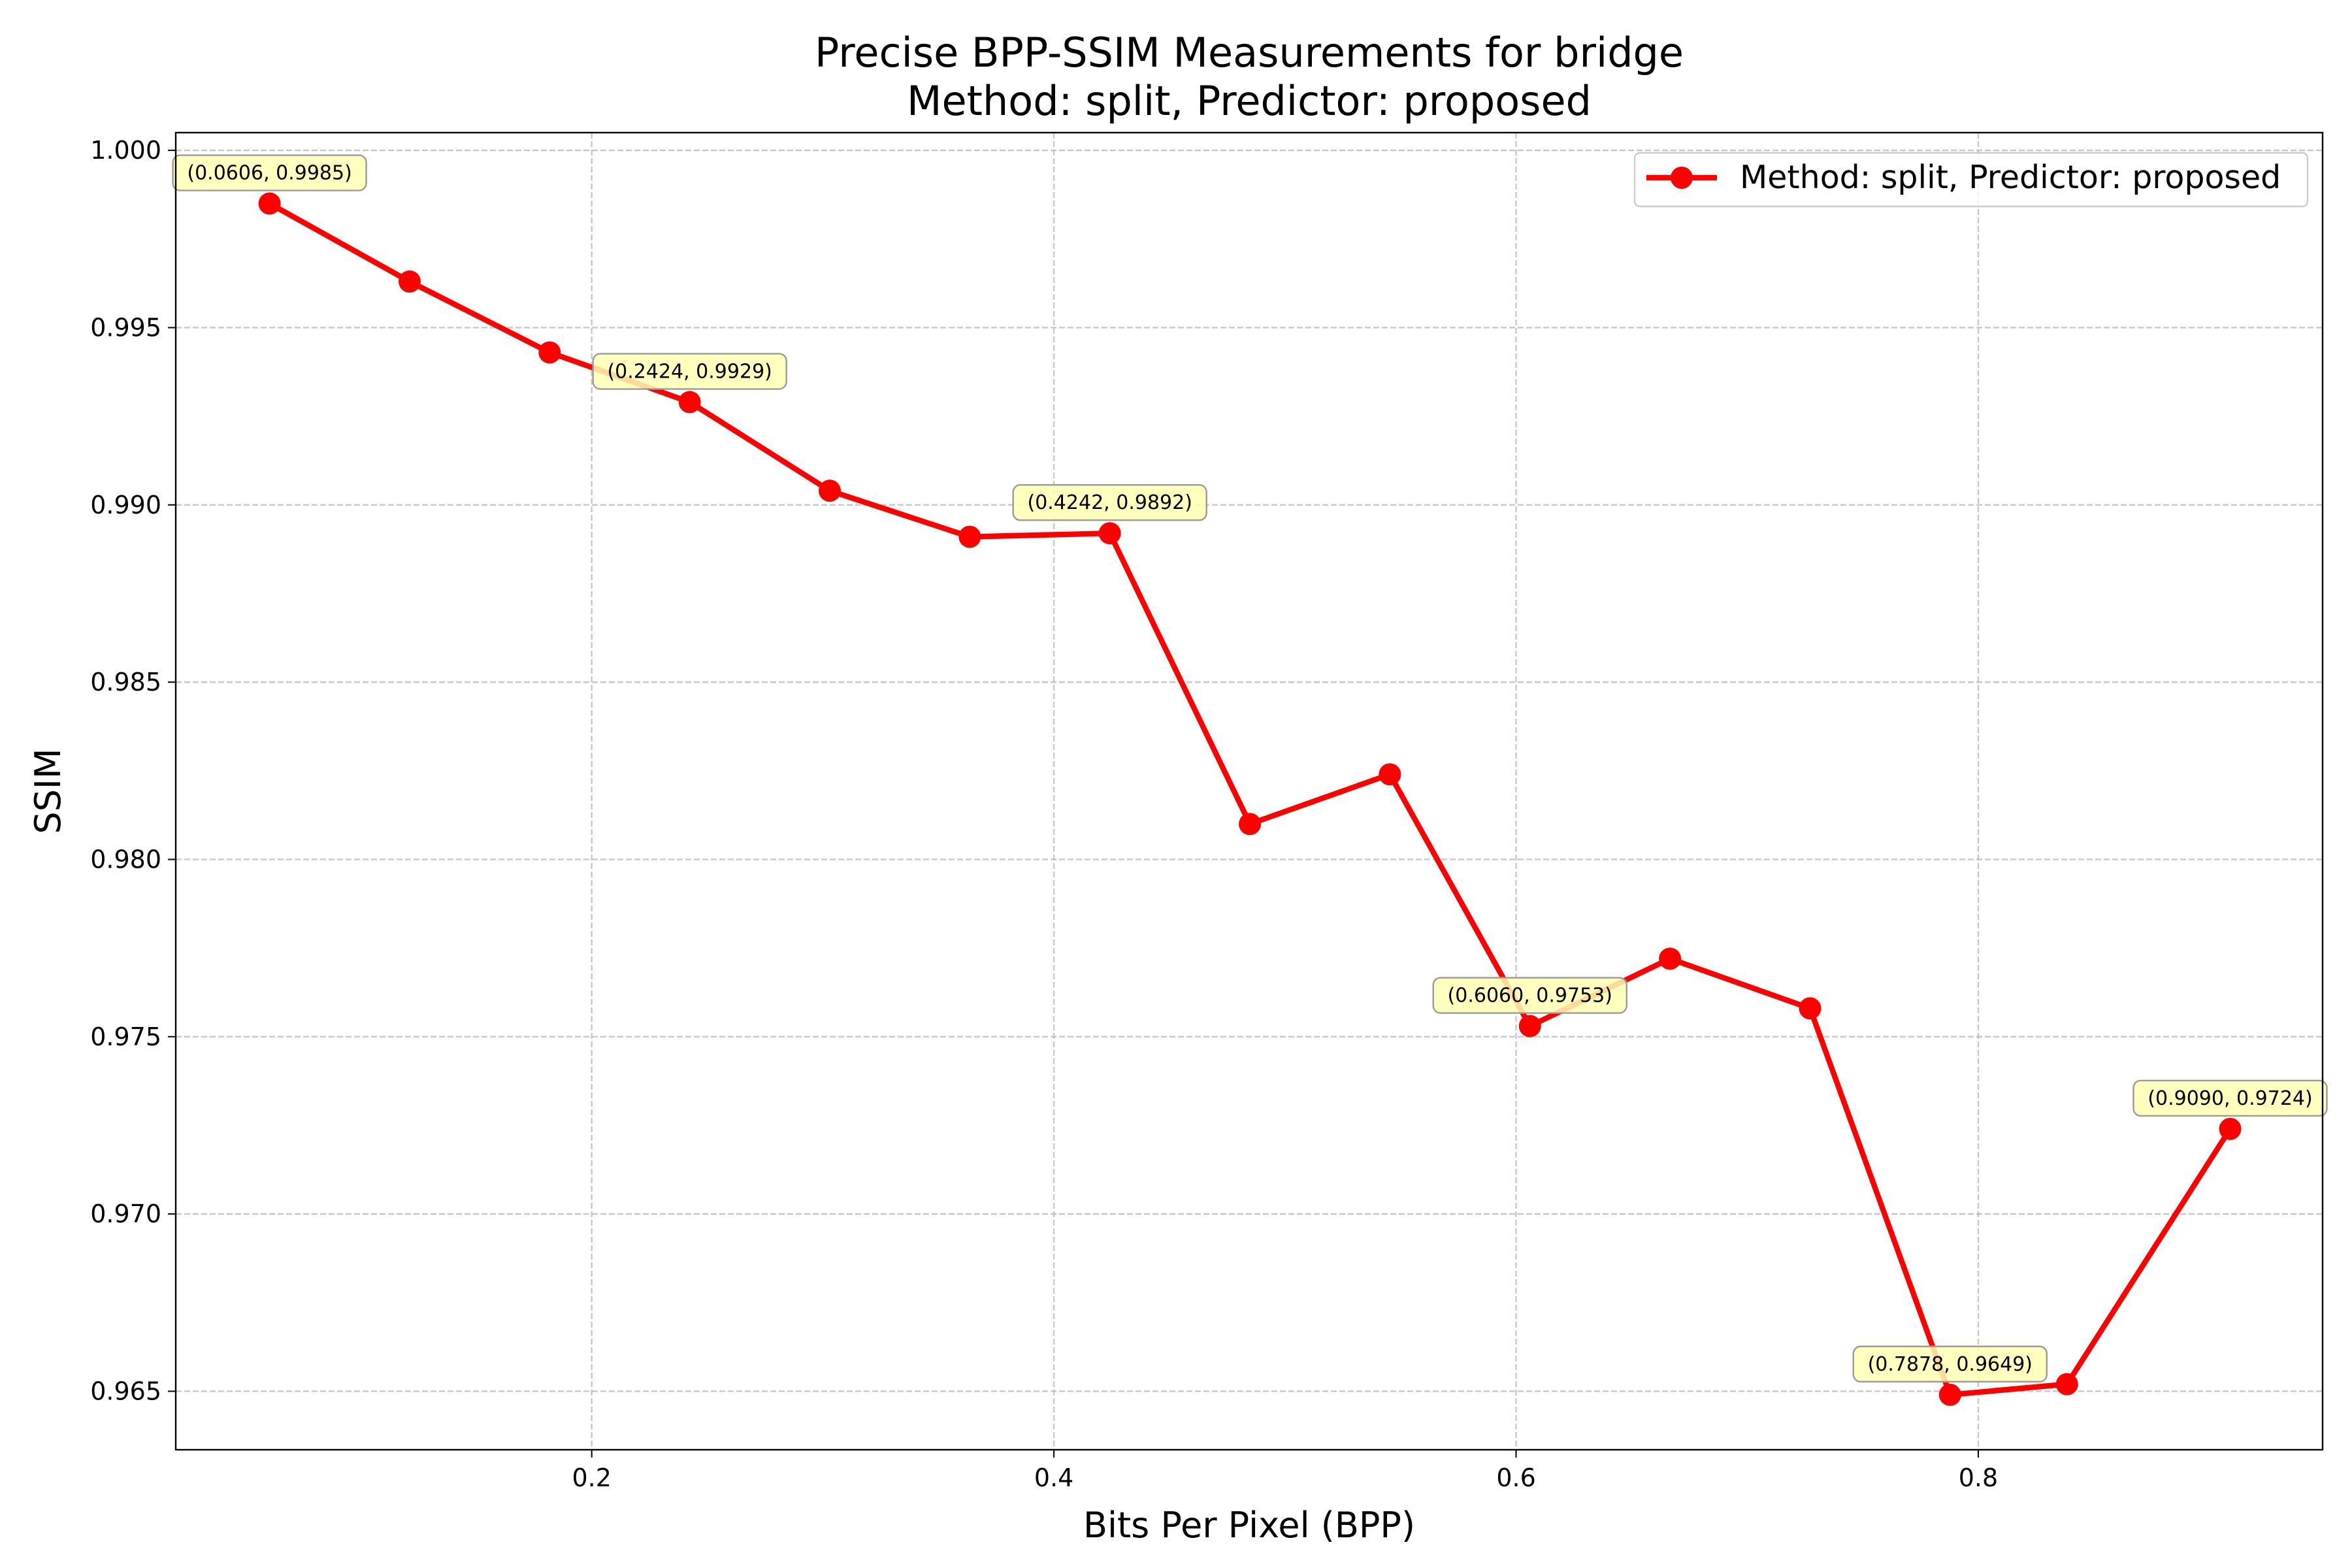 The image size is (2352, 1568). What do you see at coordinates (48, 791) in the screenshot?
I see `y-axis-label: SSIM` at bounding box center [48, 791].